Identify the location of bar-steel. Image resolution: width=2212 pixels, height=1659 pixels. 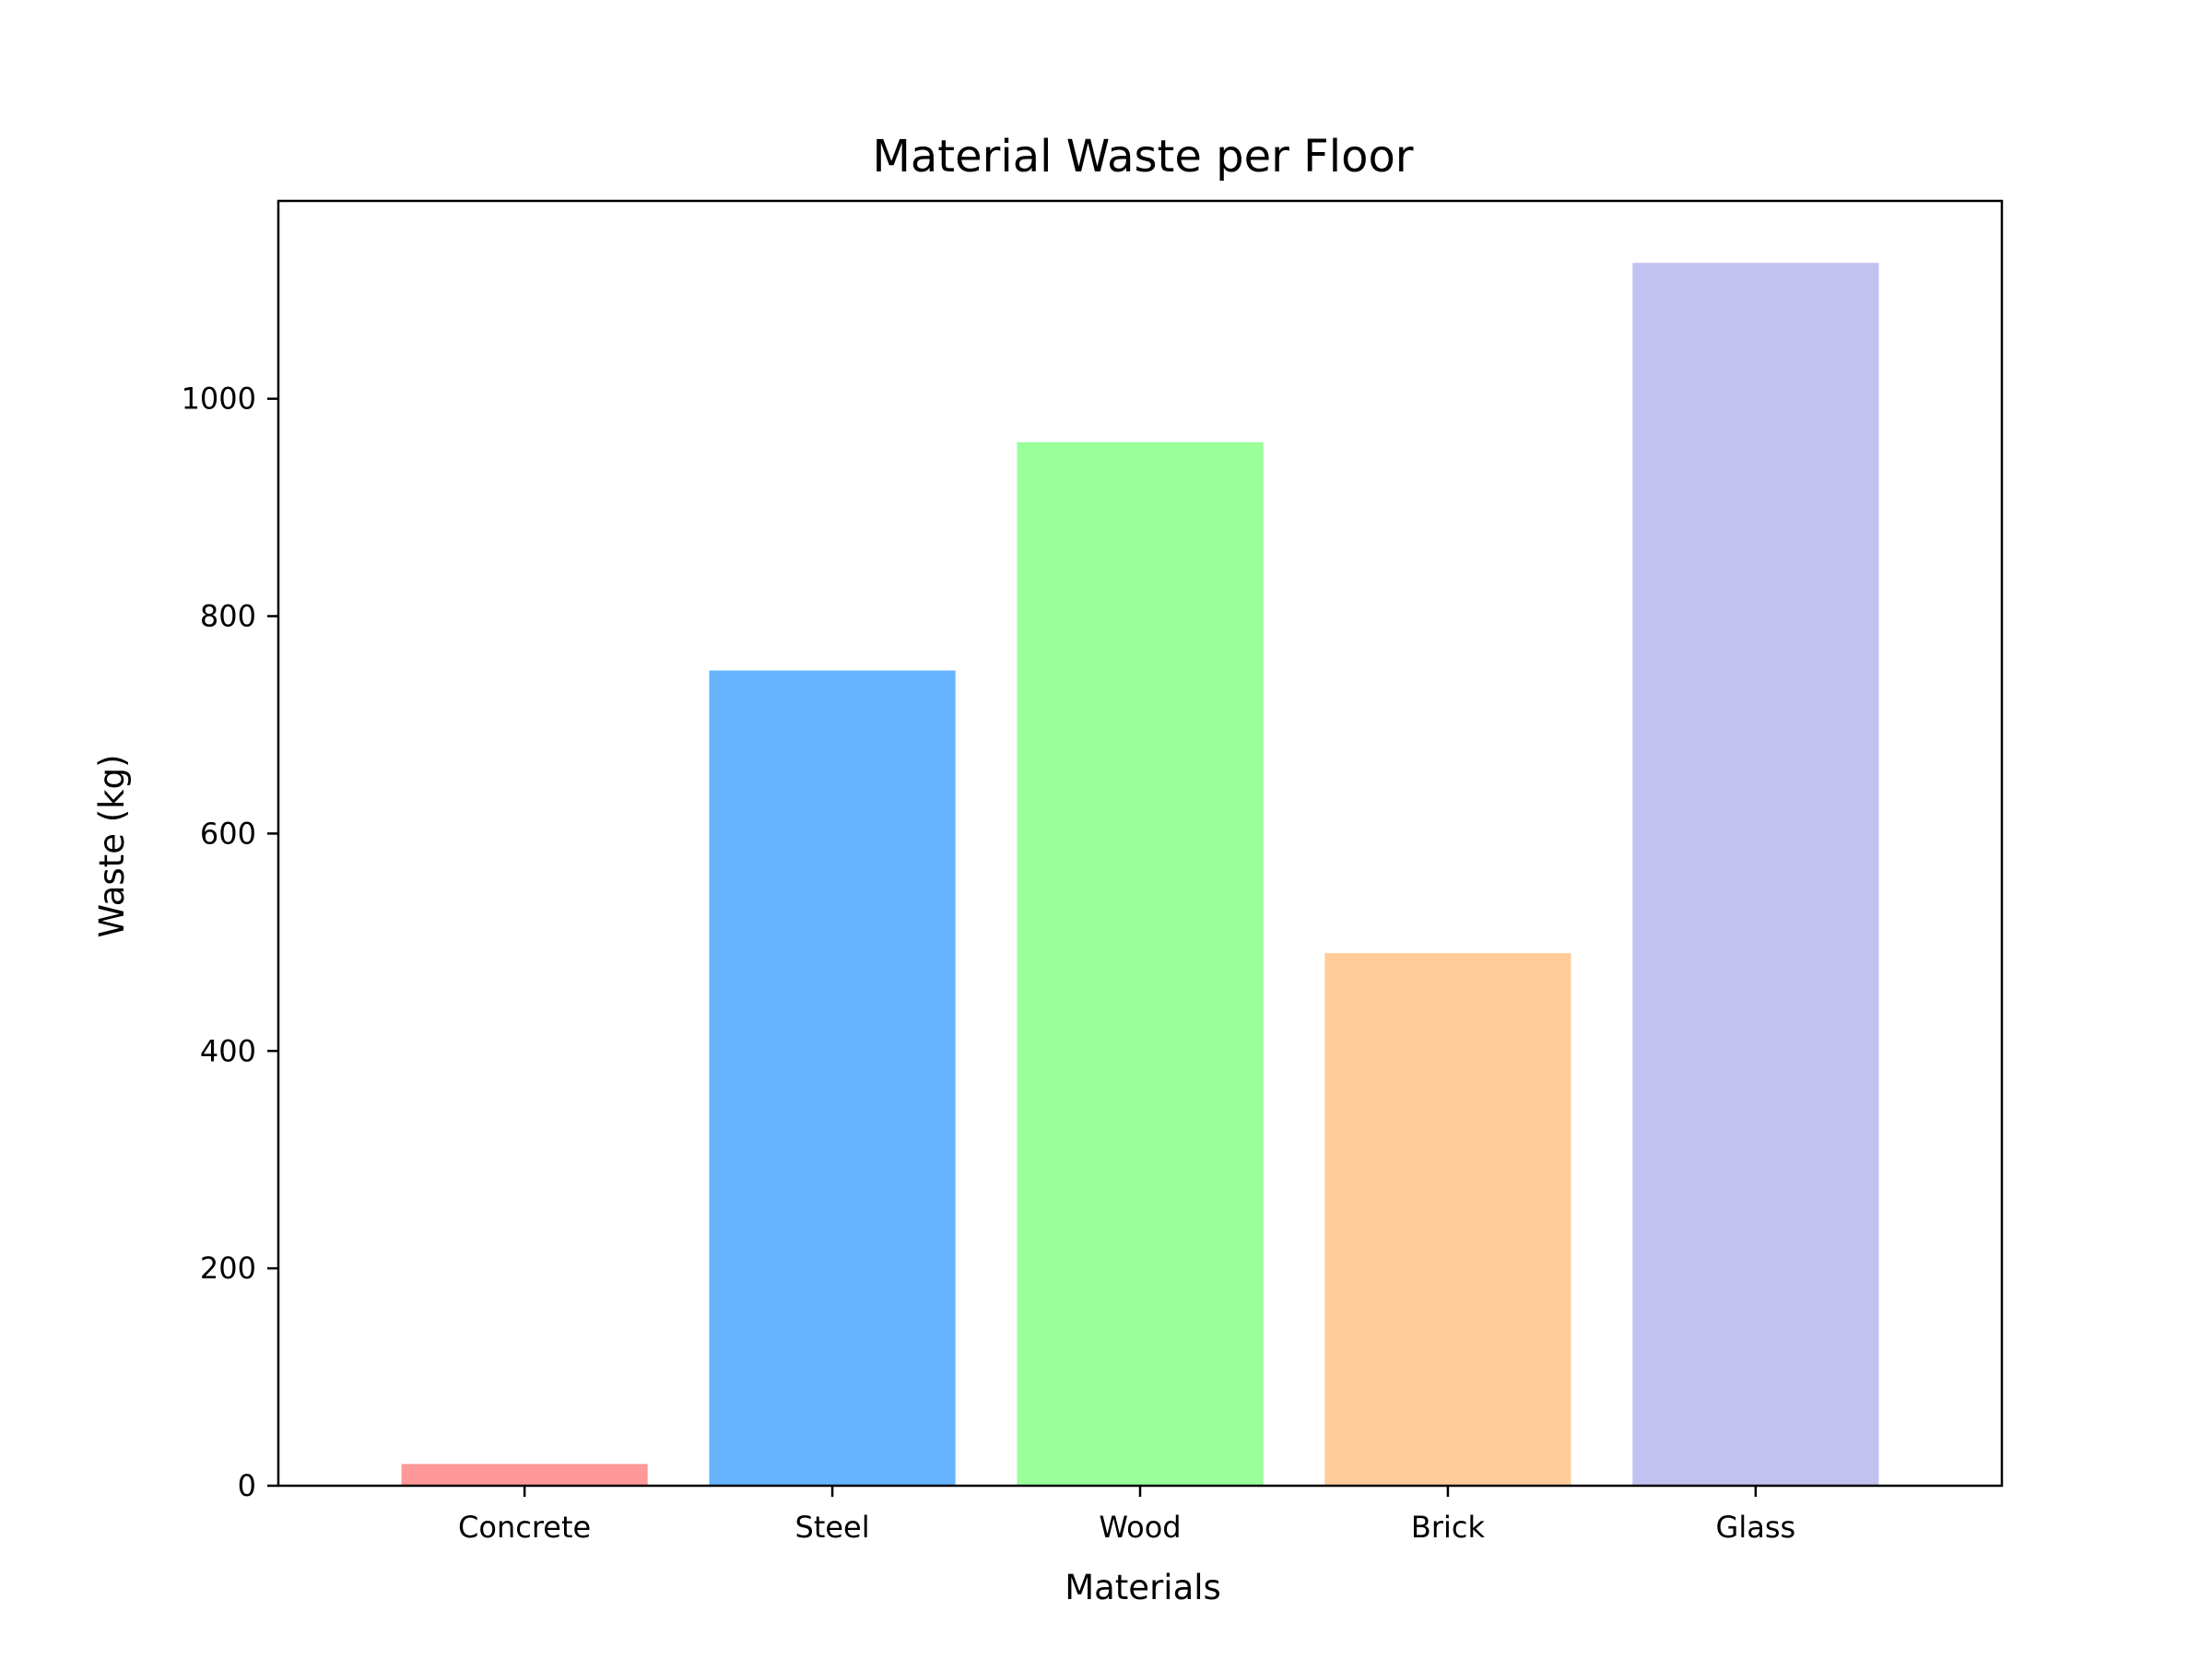
(832, 1078).